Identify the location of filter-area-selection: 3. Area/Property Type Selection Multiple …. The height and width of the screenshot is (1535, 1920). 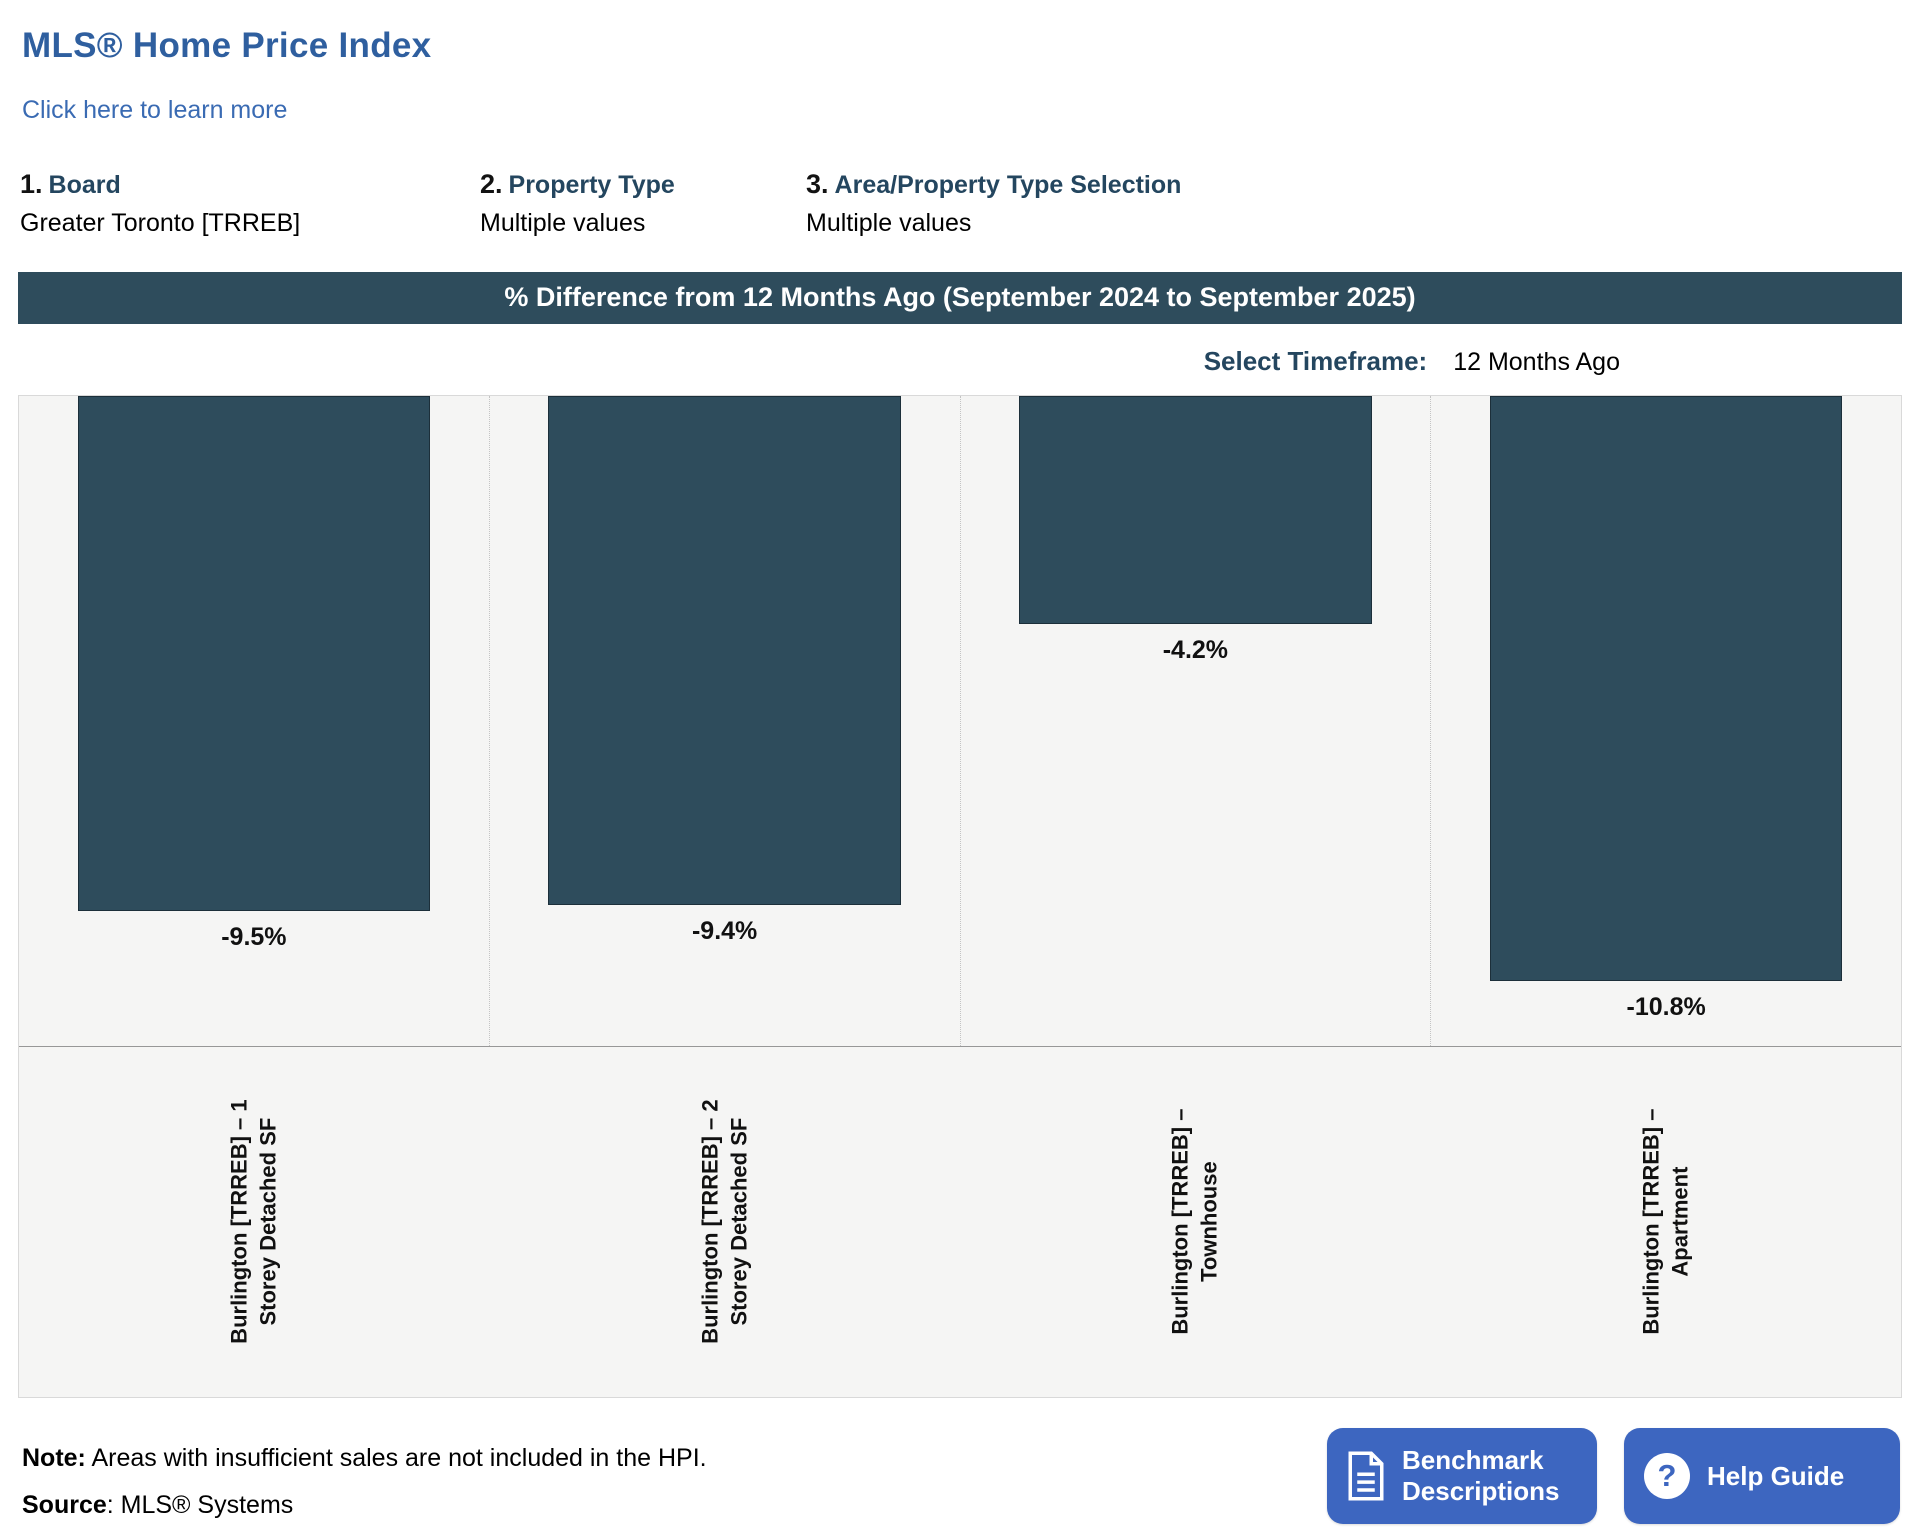
(993, 203).